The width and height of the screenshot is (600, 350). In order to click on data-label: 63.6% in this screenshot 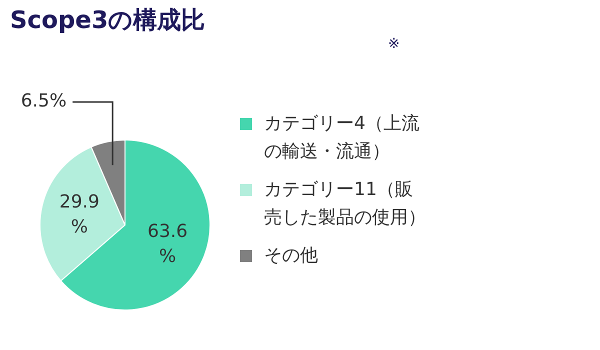, I will do `click(168, 244)`.